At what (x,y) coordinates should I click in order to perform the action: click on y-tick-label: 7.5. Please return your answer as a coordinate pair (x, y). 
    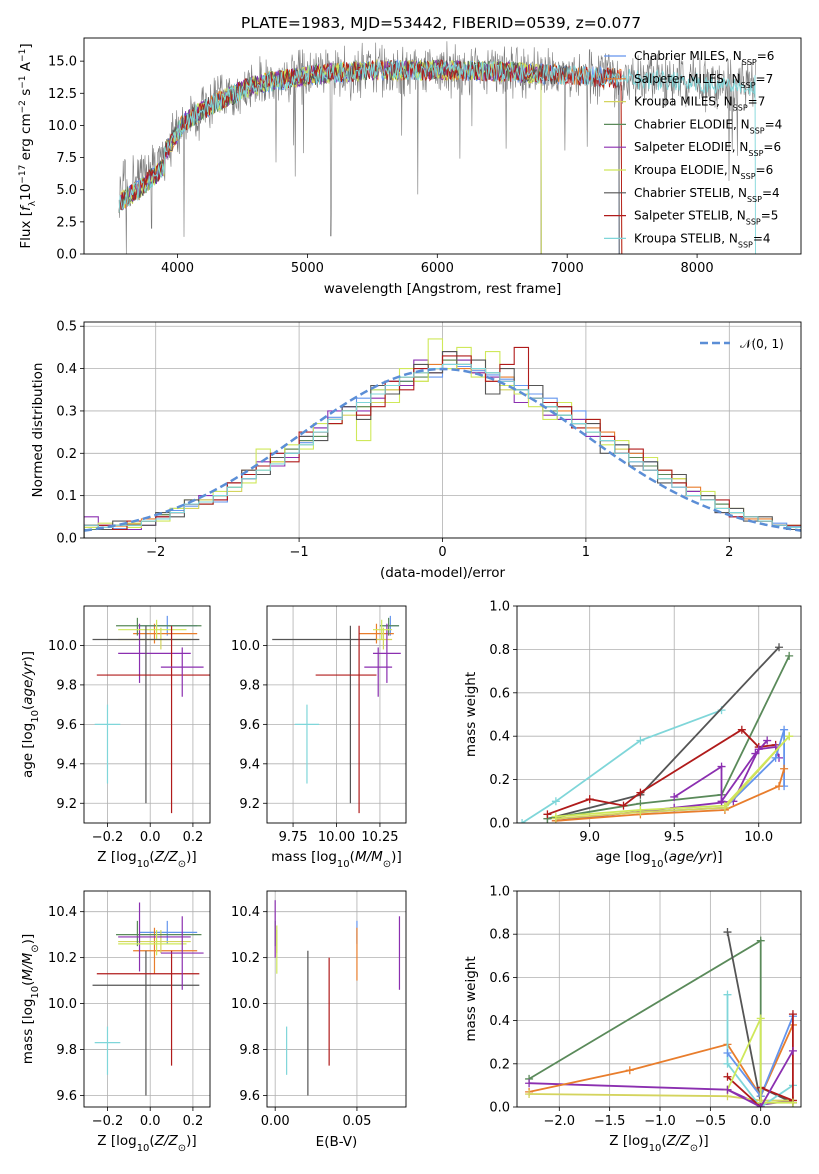
    Looking at the image, I should click on (66, 158).